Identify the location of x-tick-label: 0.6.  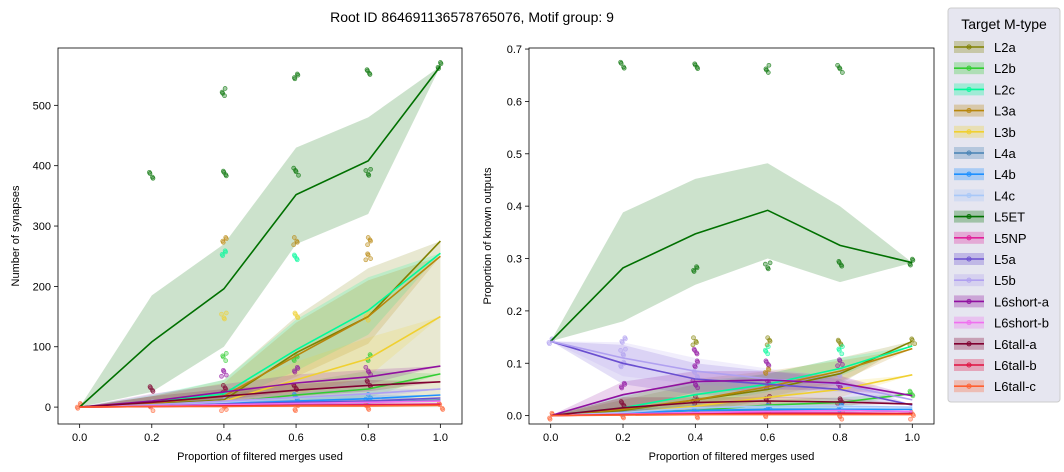
(295, 438).